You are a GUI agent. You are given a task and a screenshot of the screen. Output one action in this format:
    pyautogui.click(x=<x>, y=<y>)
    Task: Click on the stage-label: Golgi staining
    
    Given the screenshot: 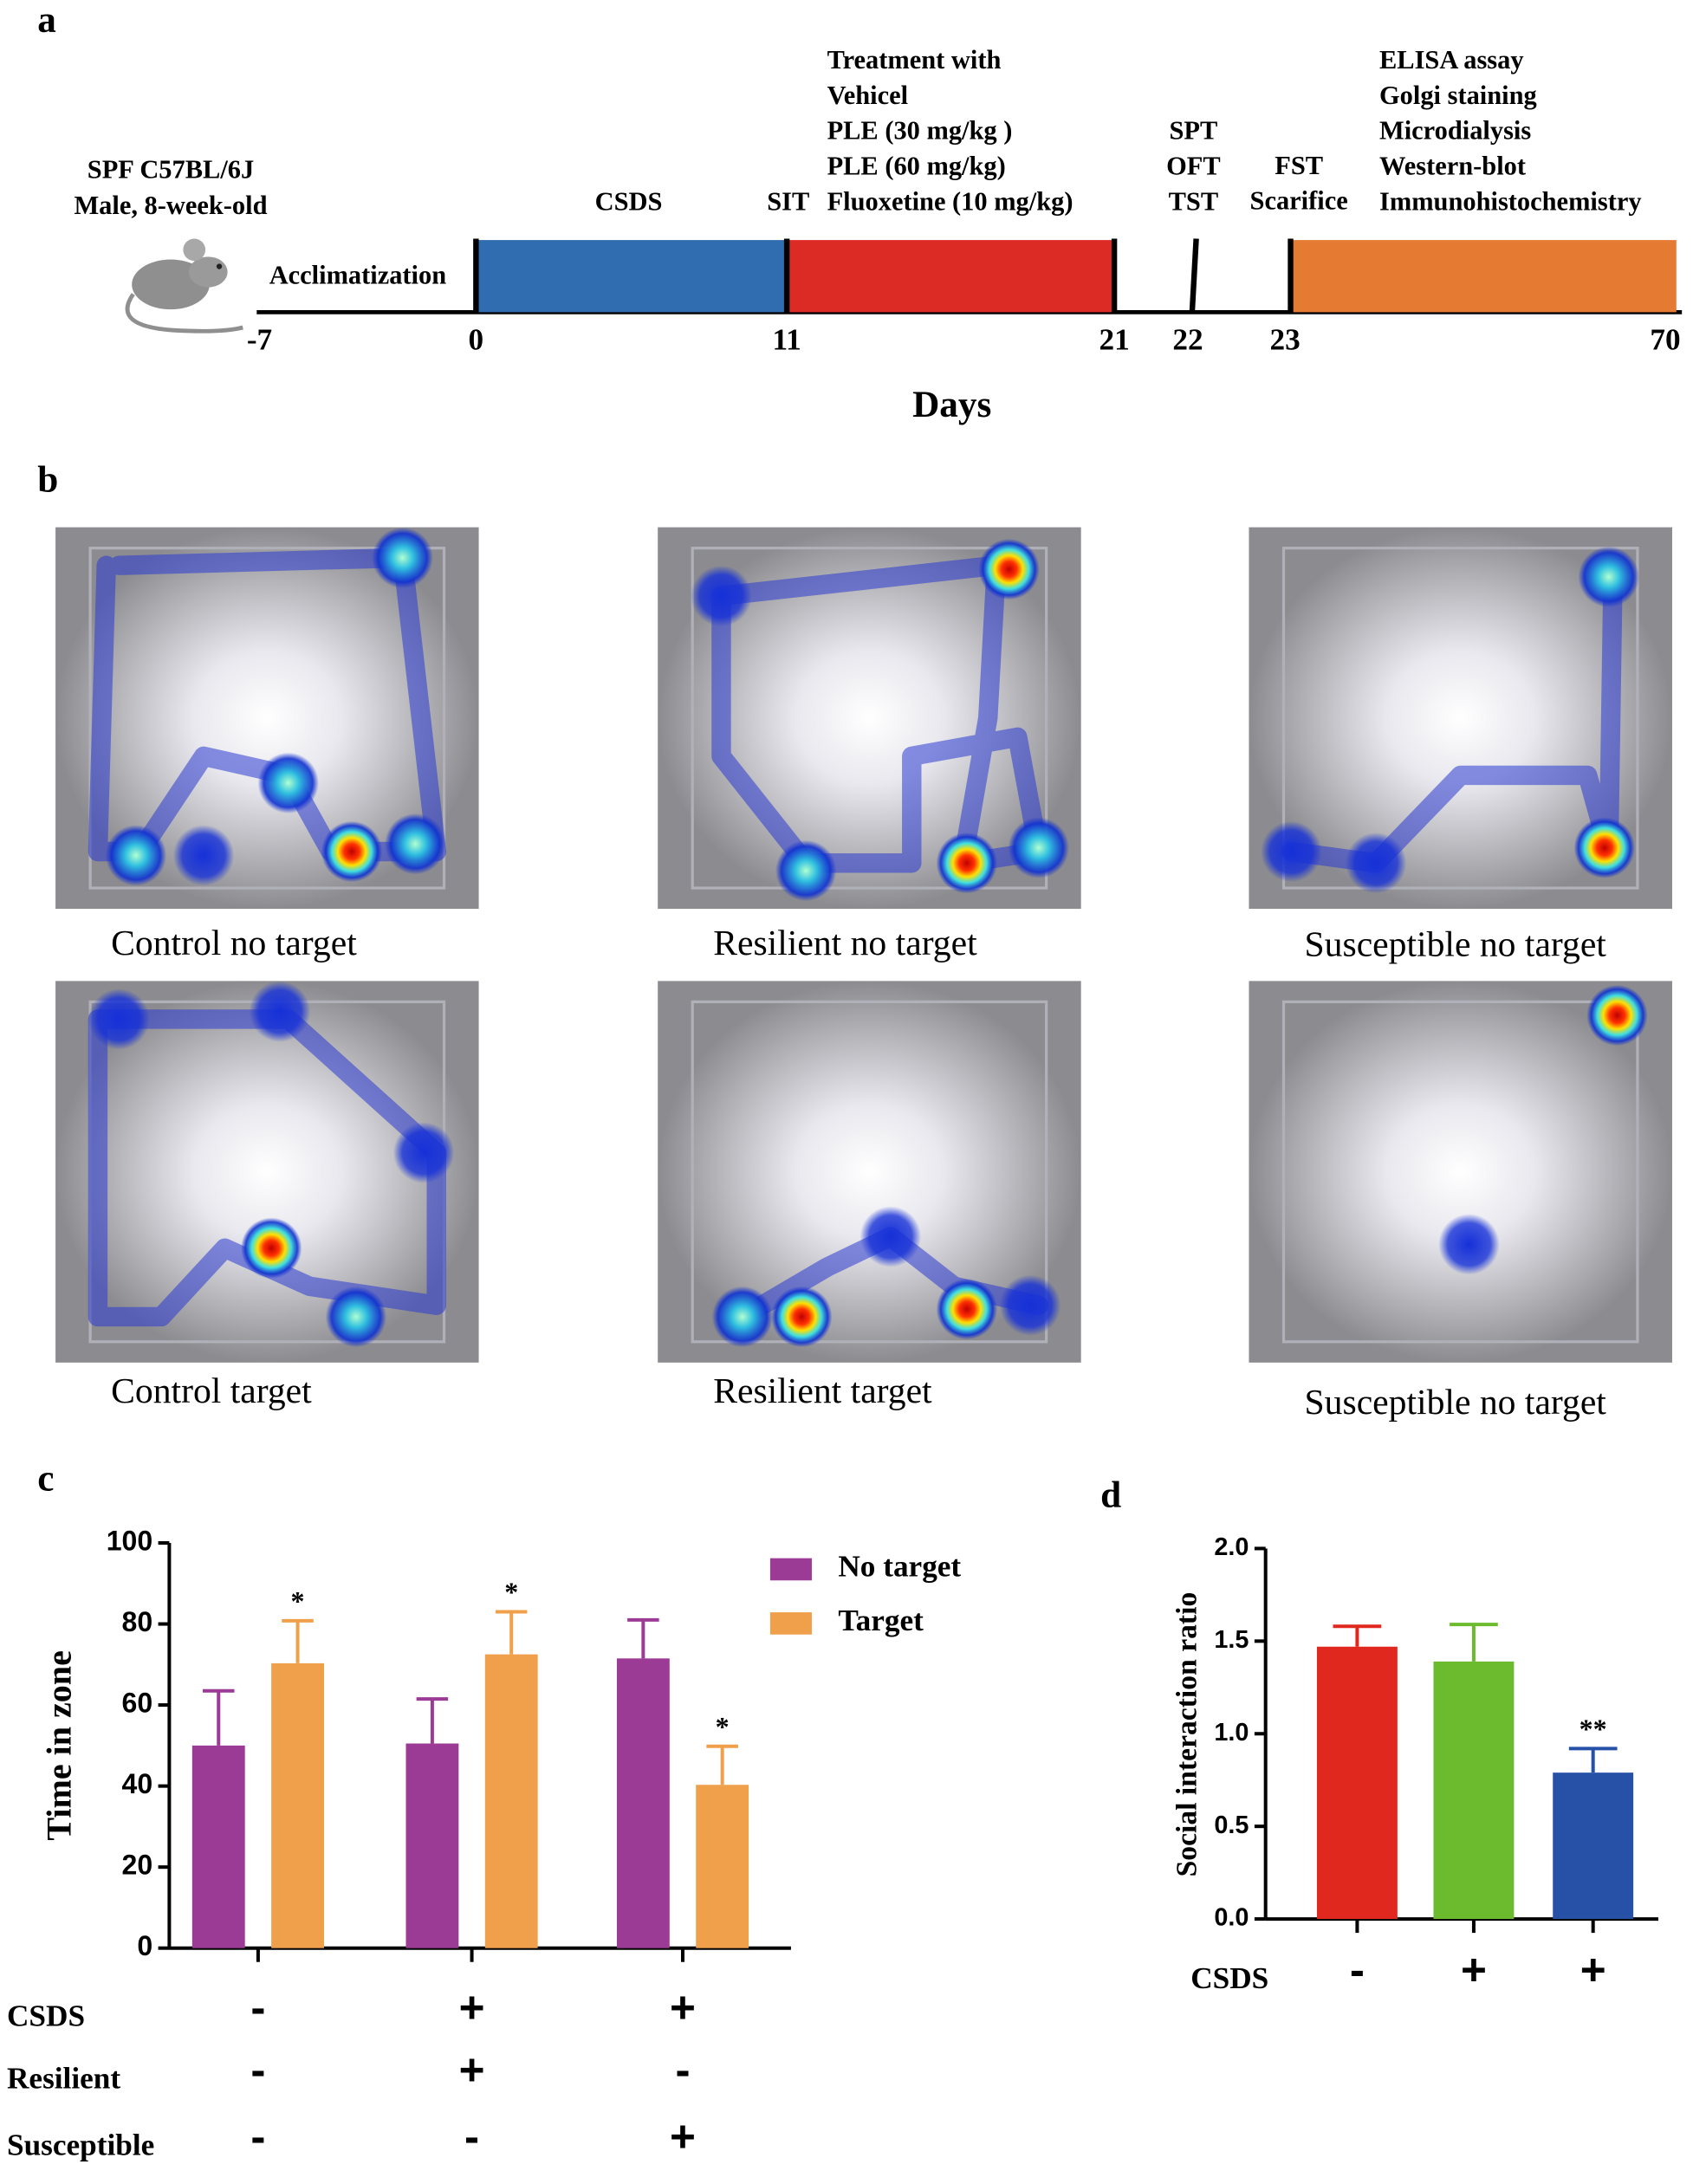 What is the action you would take?
    pyautogui.click(x=1458, y=95)
    